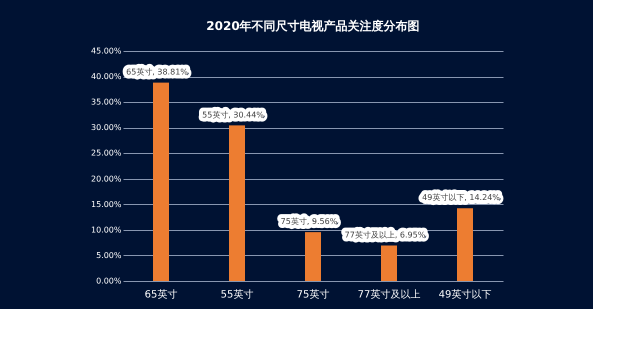 The height and width of the screenshot is (353, 629). Describe the element at coordinates (313, 26) in the screenshot. I see `chart-title: 2020年不同尺寸电视产品关注度分布图` at that location.